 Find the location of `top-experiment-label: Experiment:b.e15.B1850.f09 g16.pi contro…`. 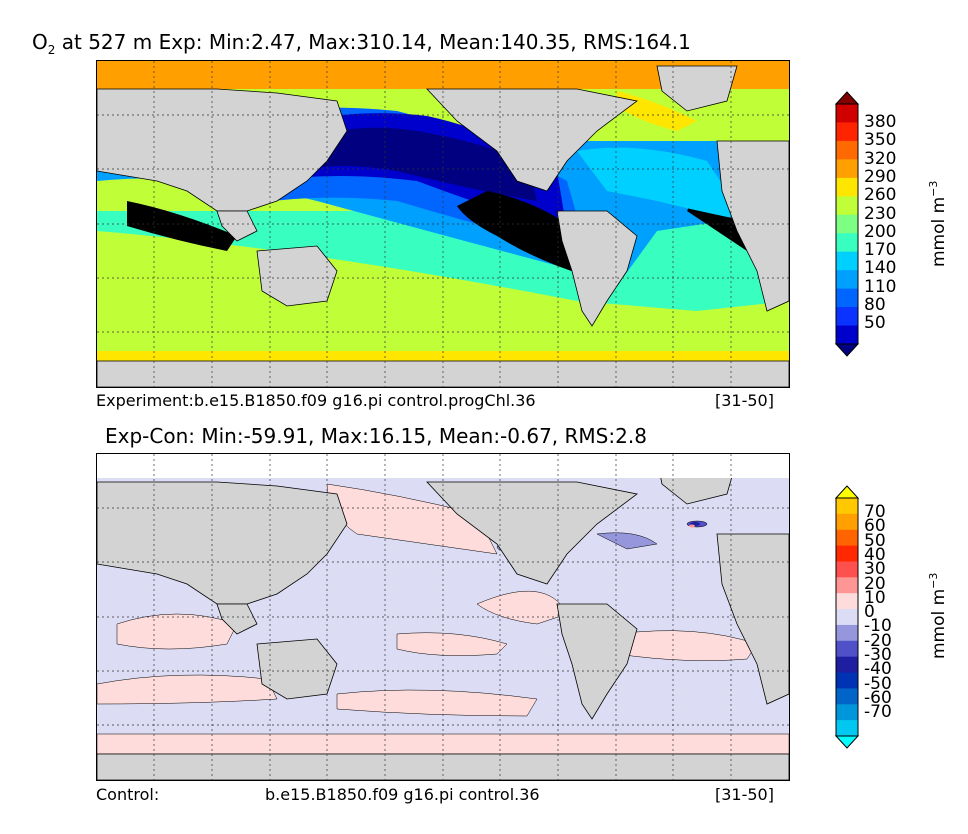

top-experiment-label: Experiment:b.e15.B1850.f09 g16.pi contro… is located at coordinates (316, 400).